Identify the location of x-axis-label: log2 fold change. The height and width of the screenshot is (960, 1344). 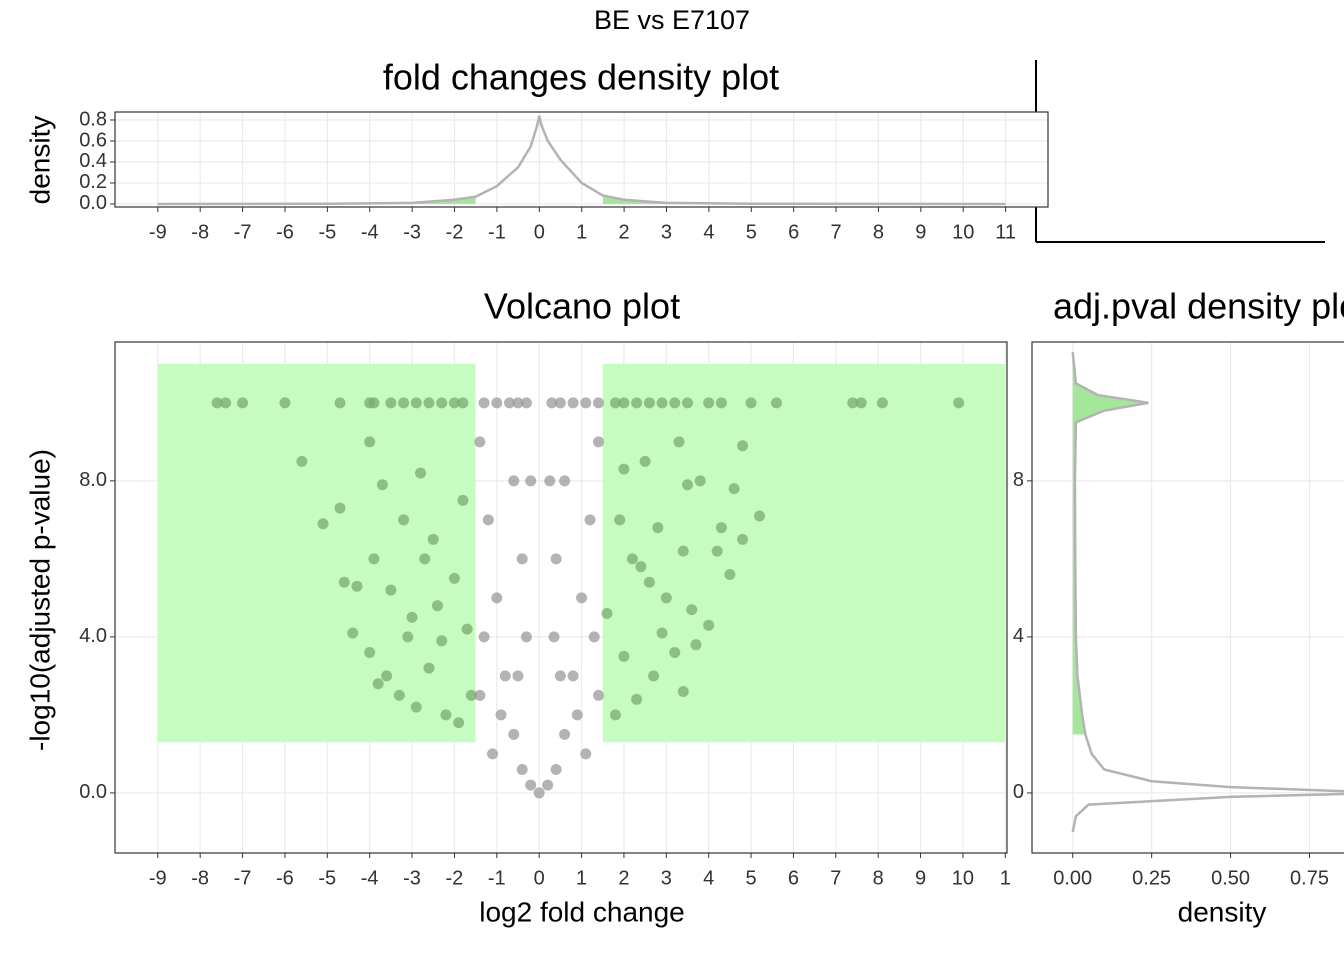
(582, 911).